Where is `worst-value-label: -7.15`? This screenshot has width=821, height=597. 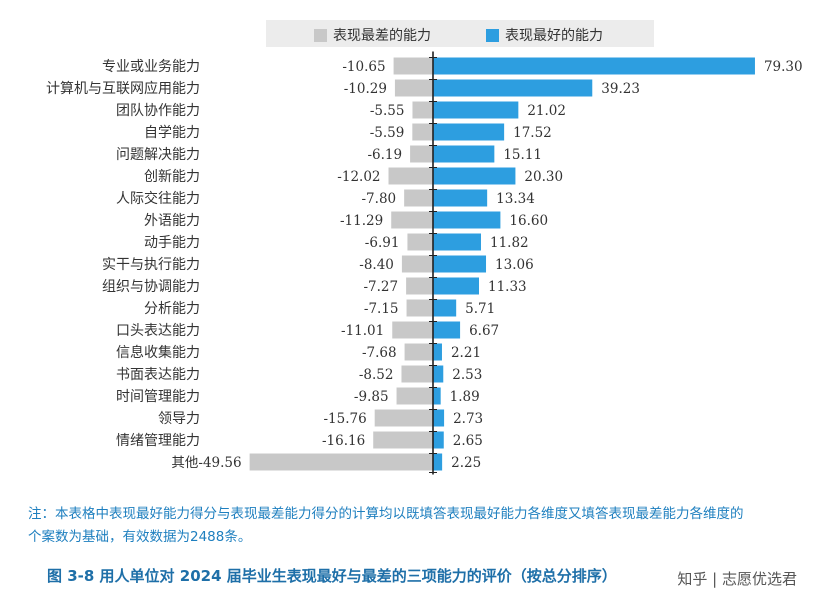 worst-value-label: -7.15 is located at coordinates (381, 309).